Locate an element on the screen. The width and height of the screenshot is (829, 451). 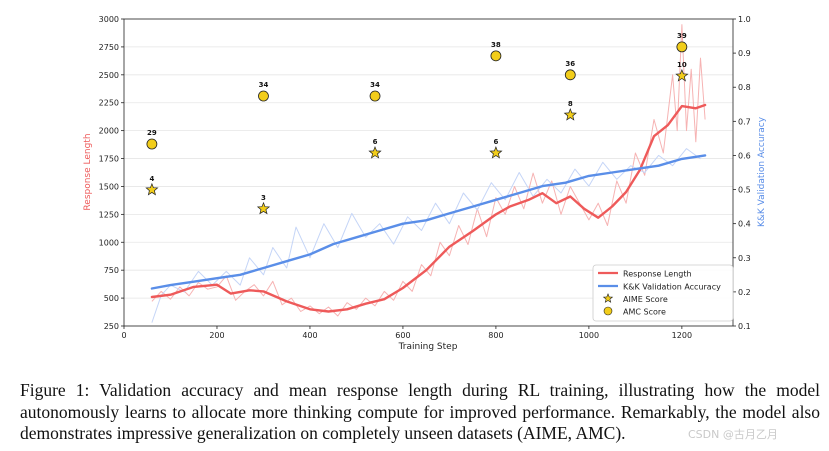
legend-label-amc: AMC Score is located at coordinates (644, 312).